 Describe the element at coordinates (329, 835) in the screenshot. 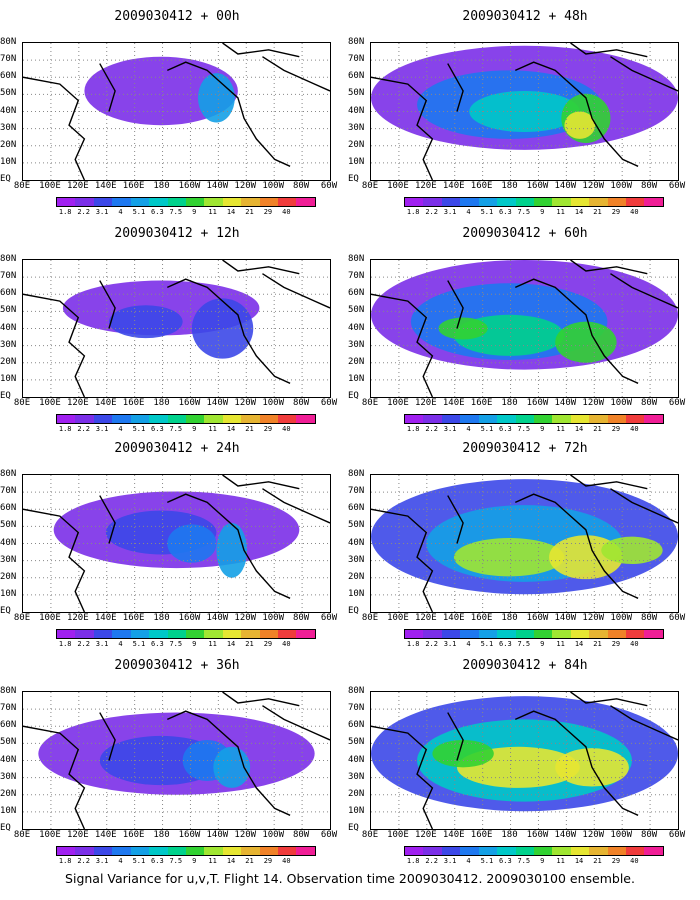

I see `longitude-label: 60W` at that location.